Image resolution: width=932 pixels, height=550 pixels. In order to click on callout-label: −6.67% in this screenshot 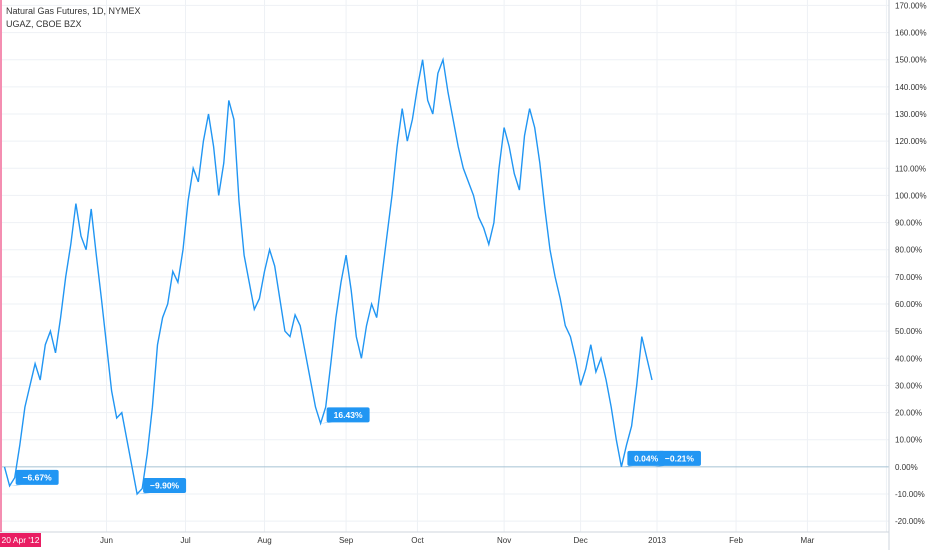, I will do `click(38, 477)`.